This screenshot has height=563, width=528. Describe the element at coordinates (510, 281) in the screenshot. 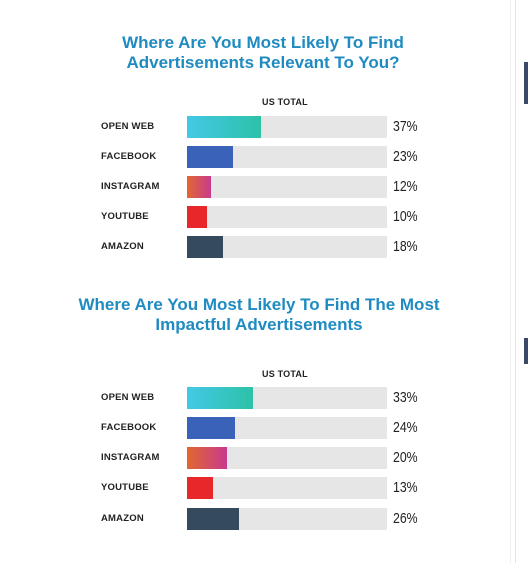

I see `page-divider` at that location.